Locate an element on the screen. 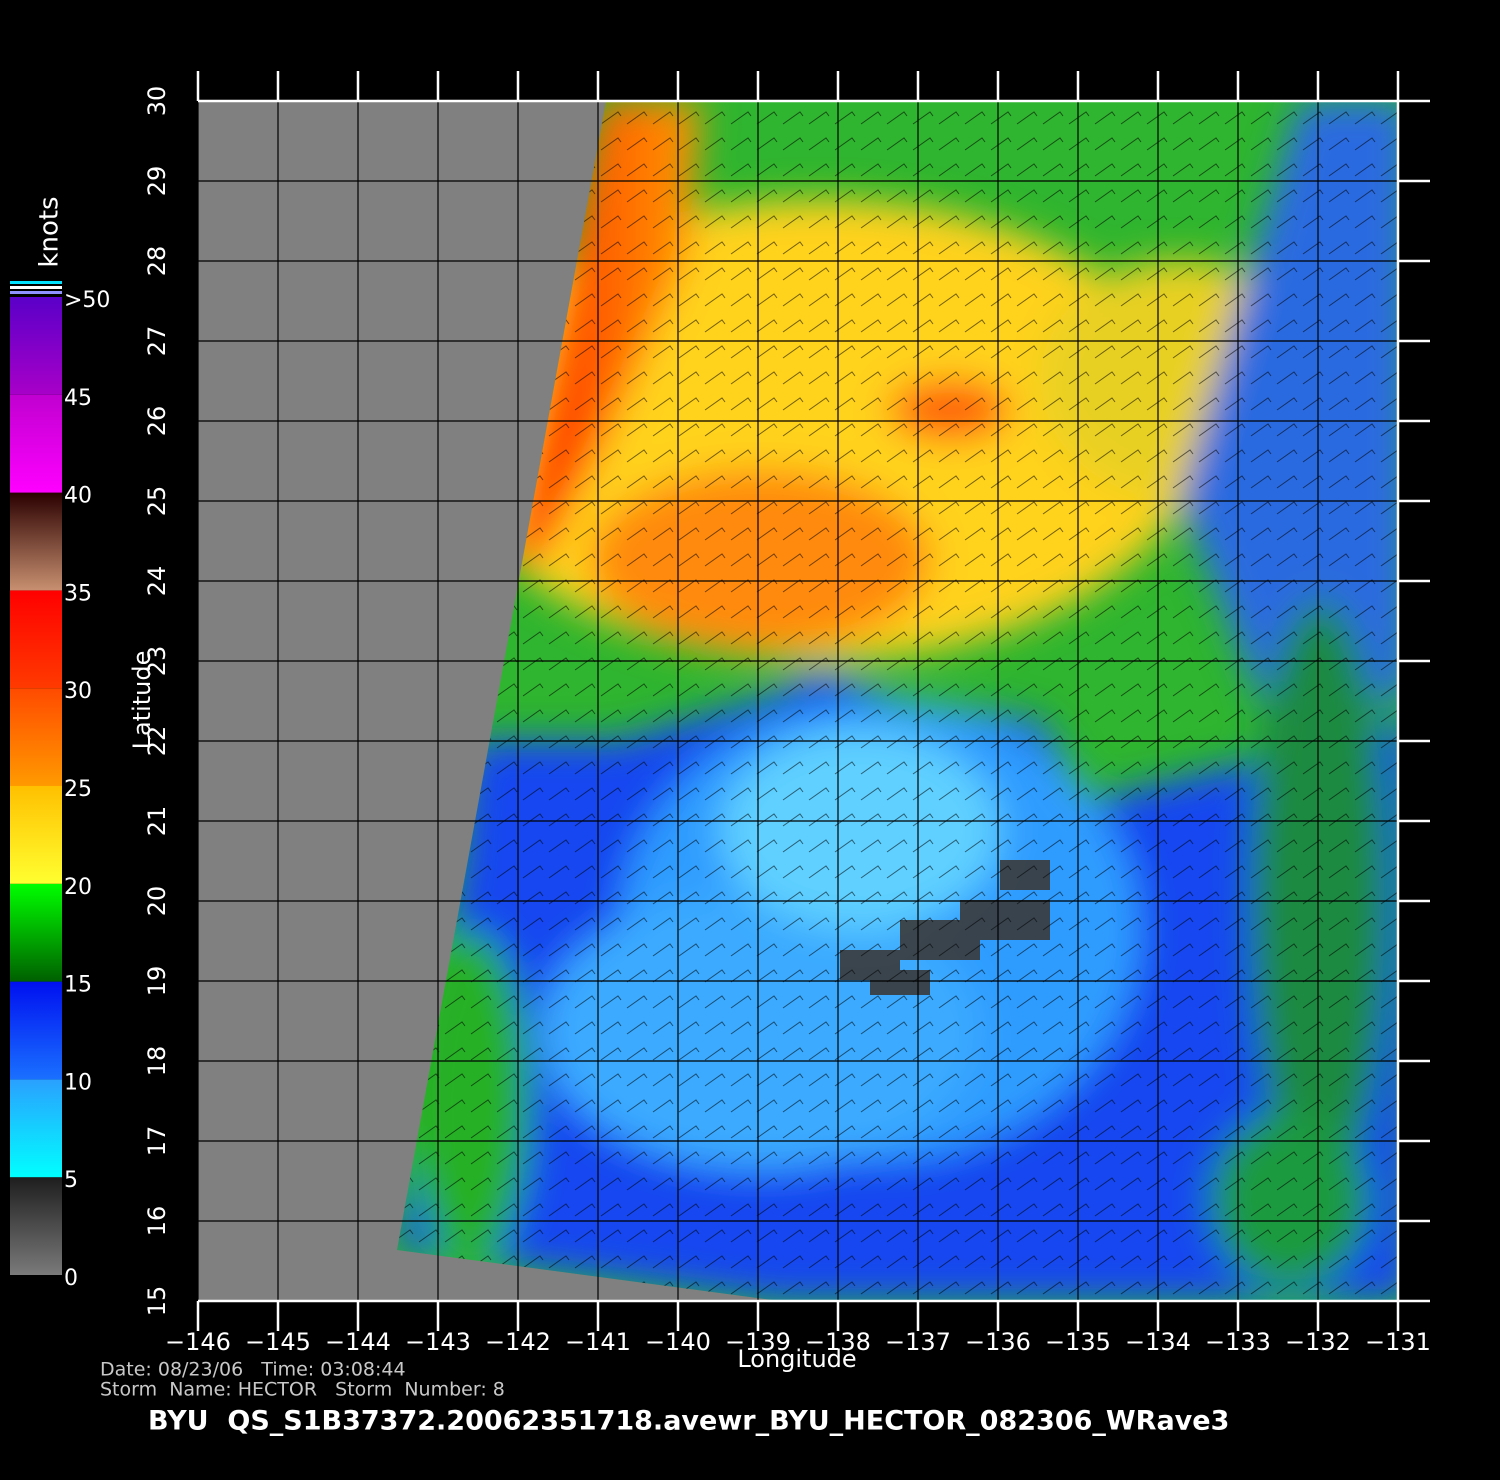 The height and width of the screenshot is (1480, 1500). info-line: Date: 08/23/06 Time: 03:08:44 is located at coordinates (253, 1370).